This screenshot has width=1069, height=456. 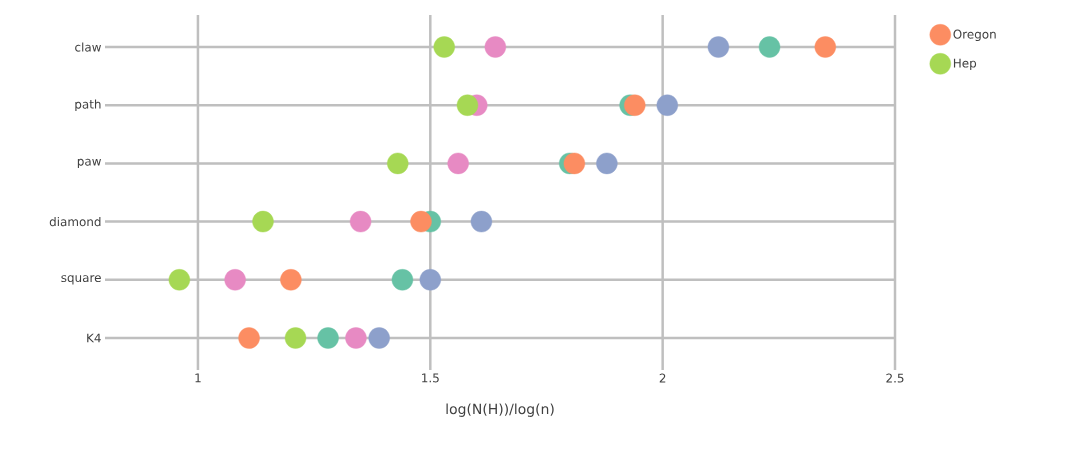 I want to click on x-tick-label: 1.5, so click(x=430, y=378).